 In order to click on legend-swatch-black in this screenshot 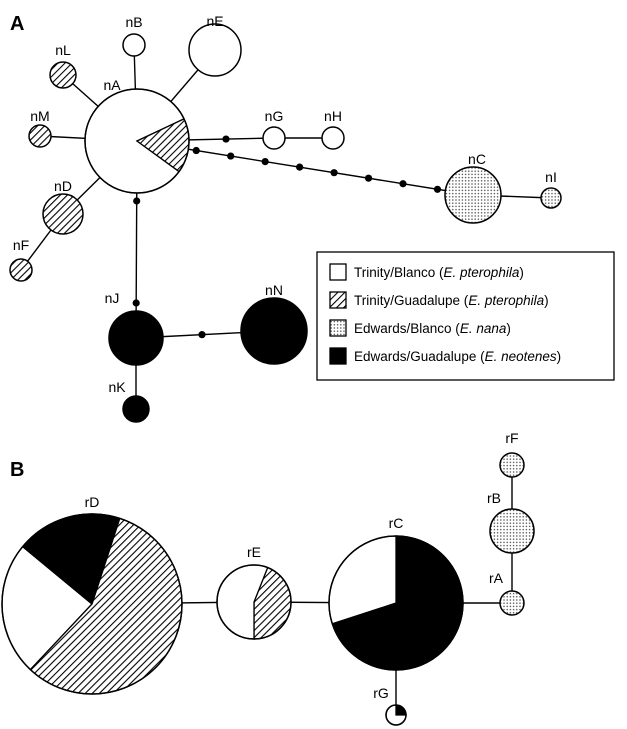, I will do `click(338, 356)`.